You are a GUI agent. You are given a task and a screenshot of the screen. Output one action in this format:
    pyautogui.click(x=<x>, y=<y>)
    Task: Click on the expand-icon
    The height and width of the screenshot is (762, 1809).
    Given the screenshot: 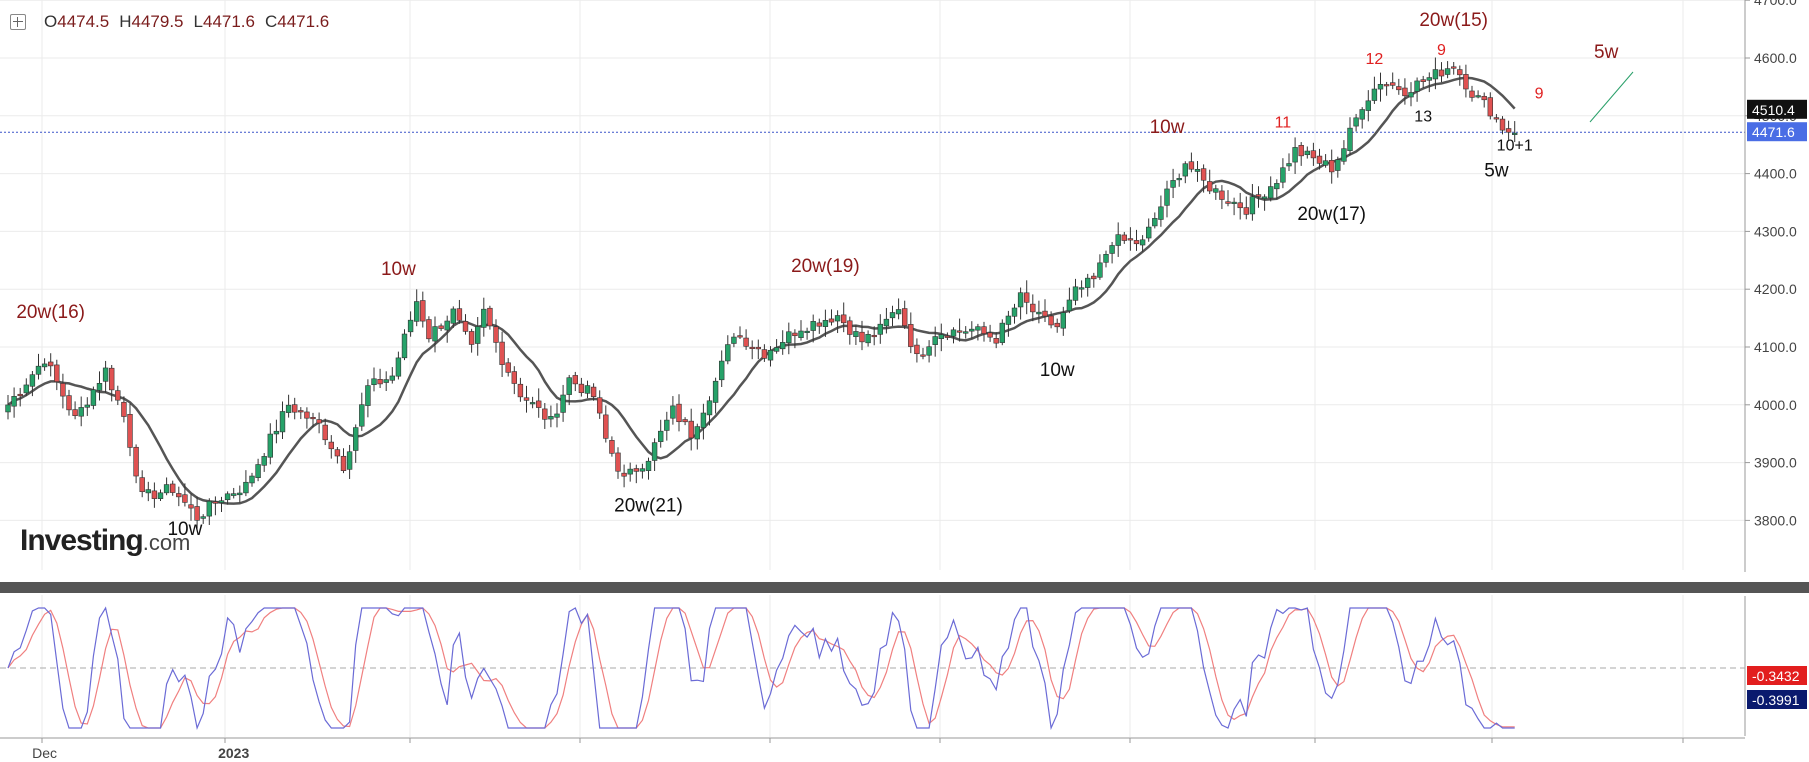 What is the action you would take?
    pyautogui.click(x=18, y=22)
    